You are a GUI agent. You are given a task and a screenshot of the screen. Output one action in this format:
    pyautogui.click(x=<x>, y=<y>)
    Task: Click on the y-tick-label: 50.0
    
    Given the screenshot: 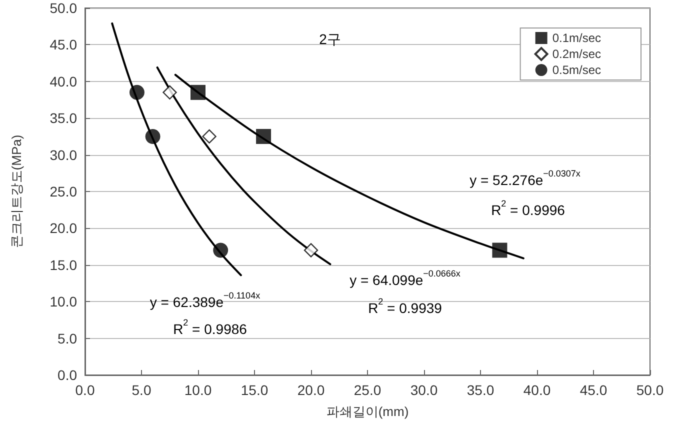 What is the action you would take?
    pyautogui.click(x=64, y=8)
    